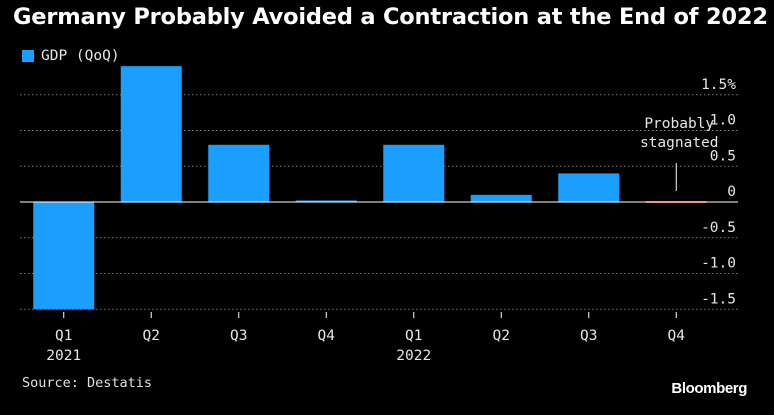 The height and width of the screenshot is (415, 774). What do you see at coordinates (709, 388) in the screenshot?
I see `bloomberg-logo: Bloomberg` at bounding box center [709, 388].